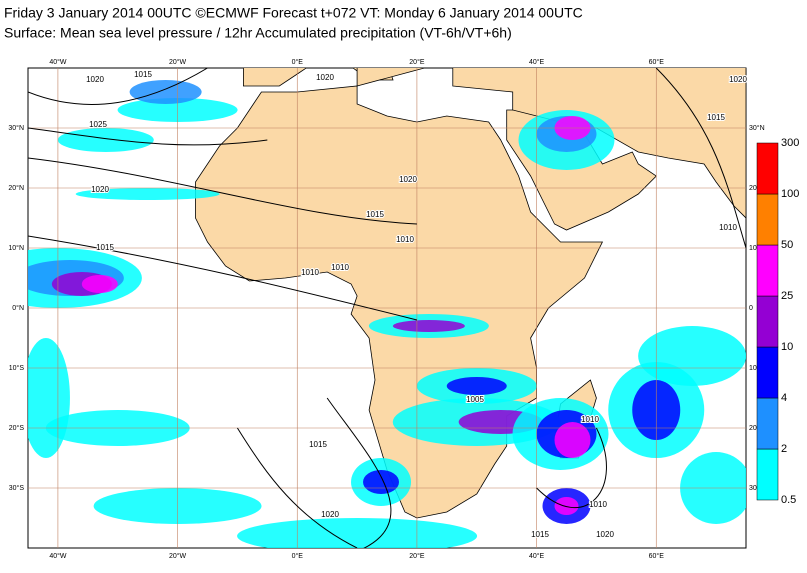  I want to click on isobar-label: 1025, so click(98, 124).